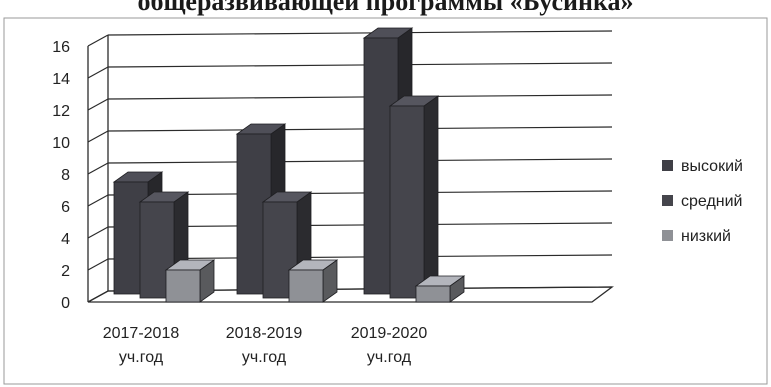 The image size is (771, 387). What do you see at coordinates (141, 345) in the screenshot?
I see `x-tick-label: 2017-2018 уч.год` at bounding box center [141, 345].